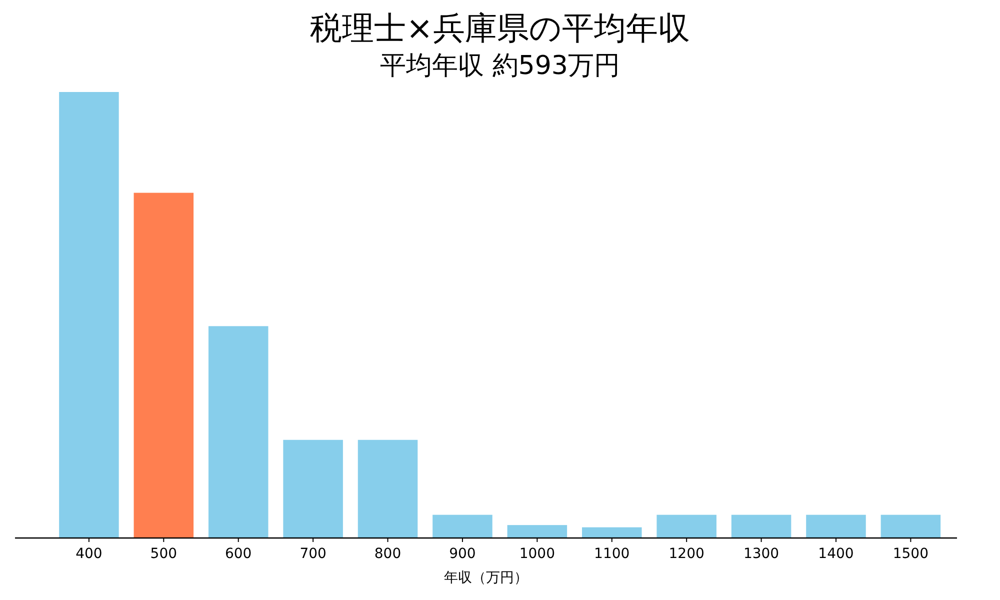 The image size is (1000, 600). I want to click on x-tick-label: 1400, so click(836, 554).